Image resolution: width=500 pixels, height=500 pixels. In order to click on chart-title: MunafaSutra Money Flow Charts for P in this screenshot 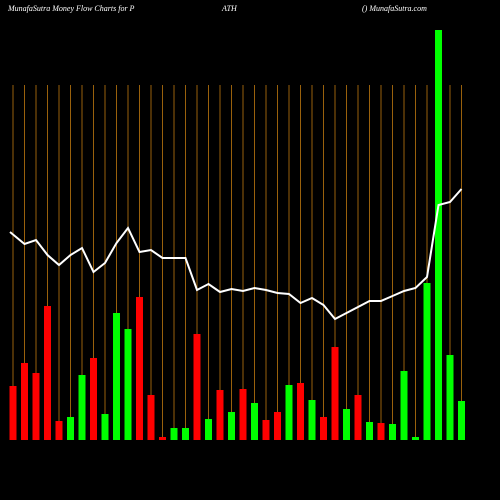, I will do `click(71, 8)`.